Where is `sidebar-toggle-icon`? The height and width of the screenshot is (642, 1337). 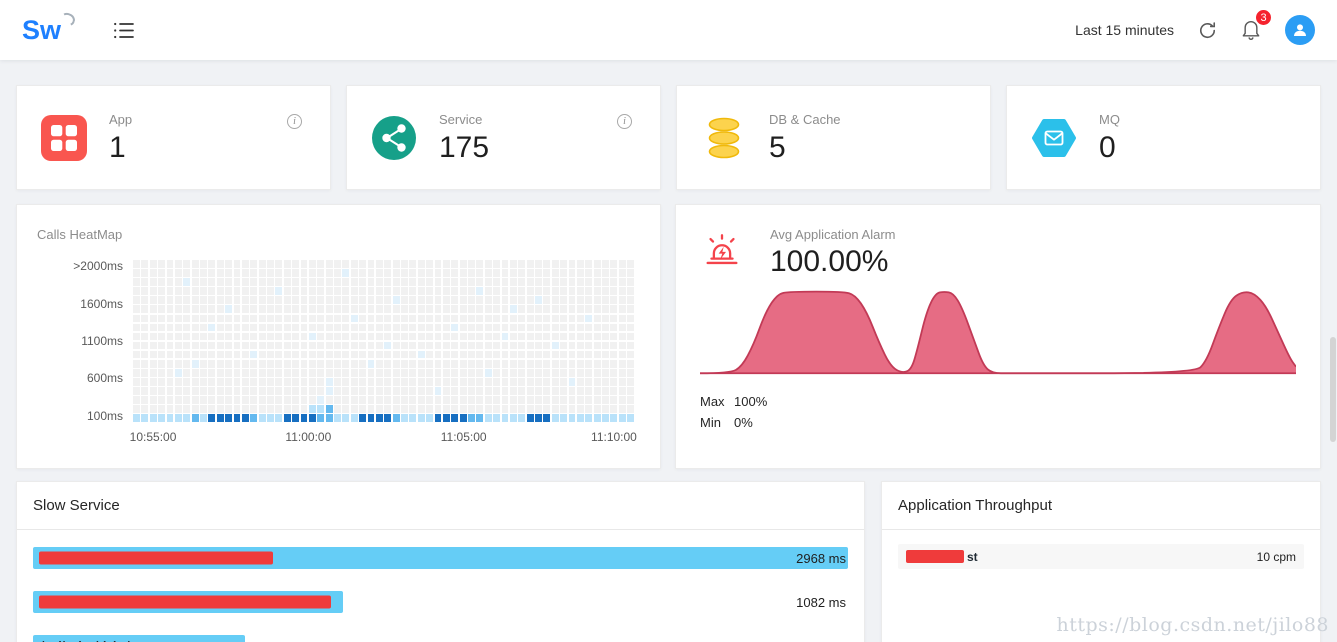 sidebar-toggle-icon is located at coordinates (124, 30).